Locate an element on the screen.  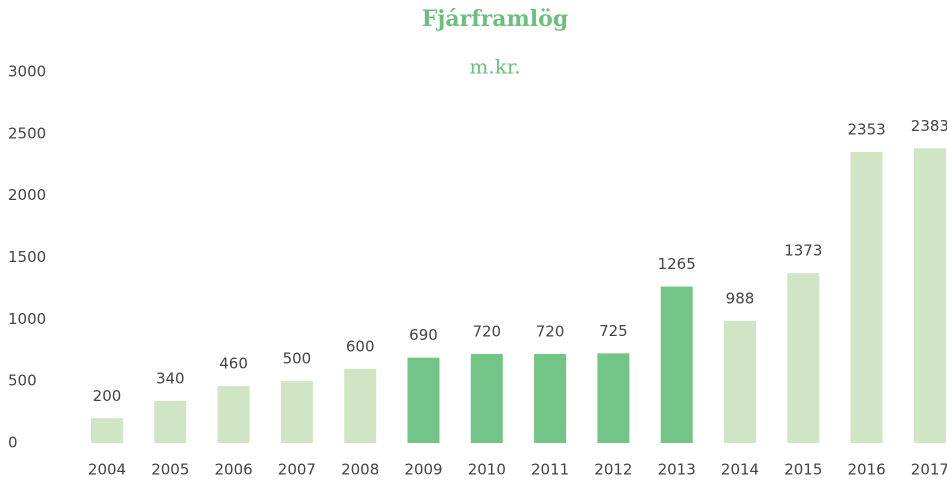
data-label: 2383 is located at coordinates (929, 126).